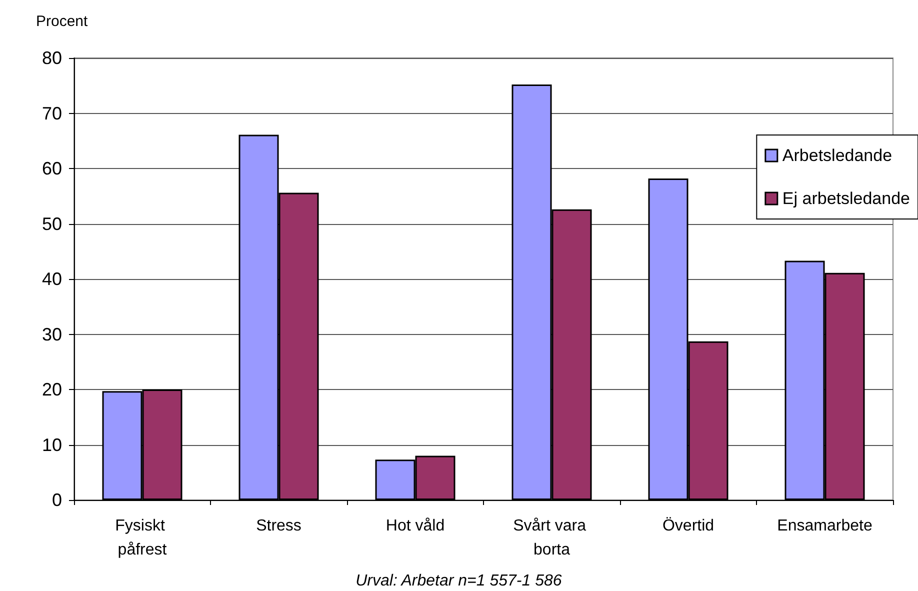 This screenshot has height=591, width=918. I want to click on y-tick-label: 50, so click(52, 224).